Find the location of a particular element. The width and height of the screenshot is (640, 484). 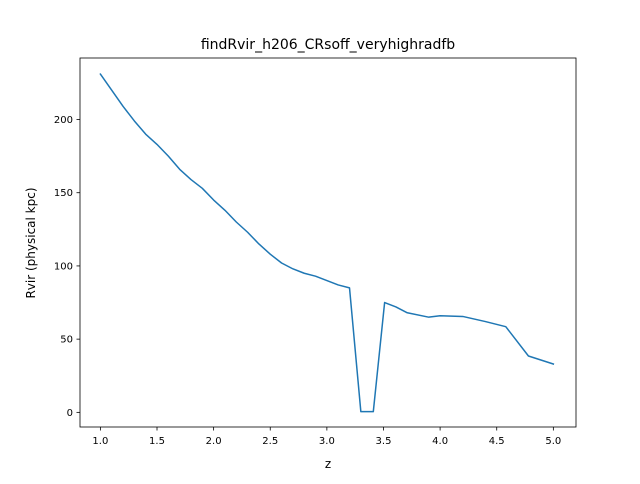

x-tick-label: 3.5 is located at coordinates (384, 441).